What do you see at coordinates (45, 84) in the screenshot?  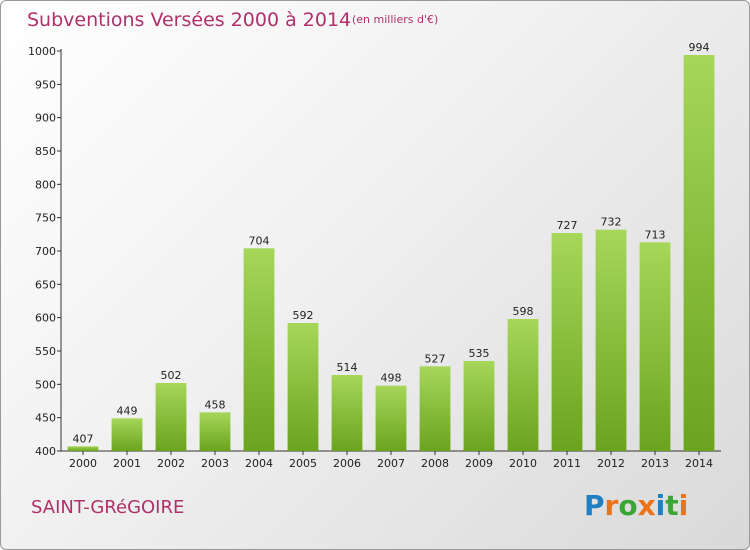 I see `y-tick-label: 950` at bounding box center [45, 84].